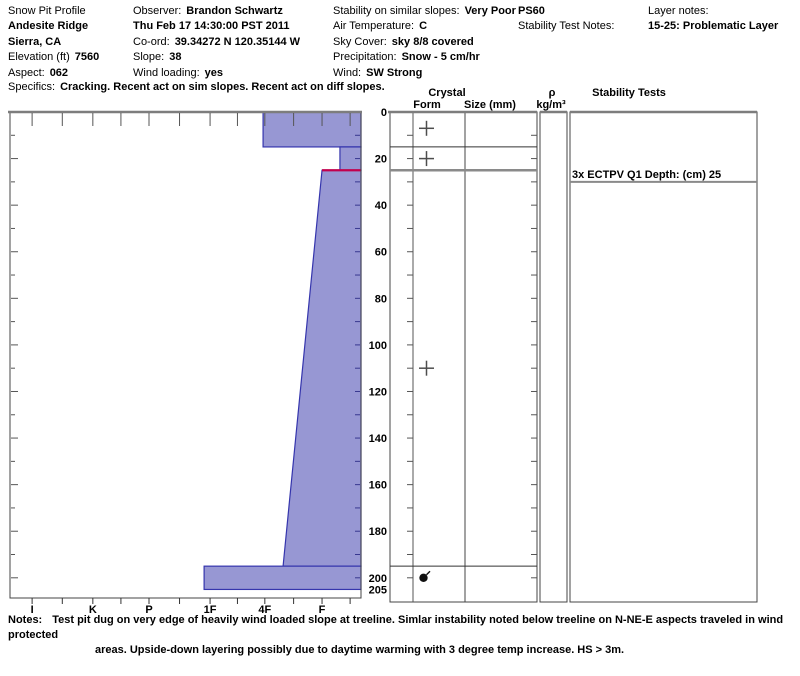 The image size is (800, 676). I want to click on depth-axis-label: 40, so click(381, 206).